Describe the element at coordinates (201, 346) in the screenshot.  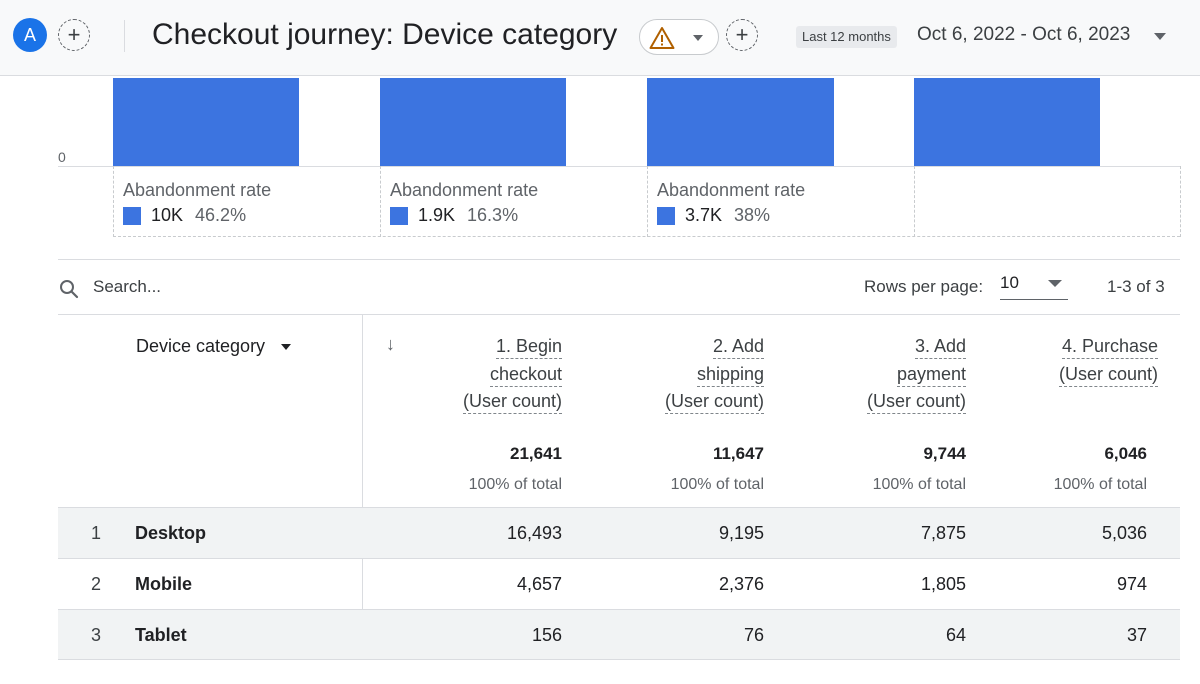
I see `dimension-header-label: Device category` at that location.